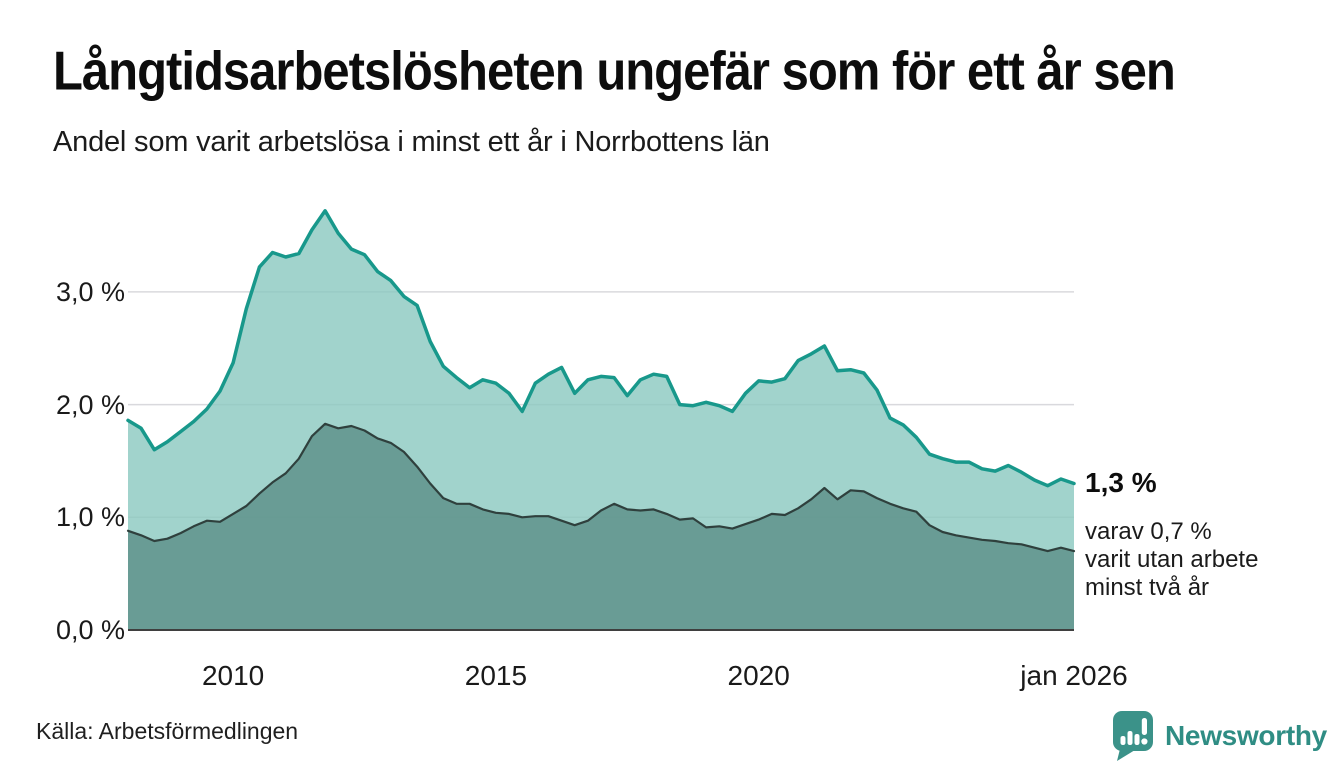  Describe the element at coordinates (233, 675) in the screenshot. I see `x-tick-label: 2010` at that location.